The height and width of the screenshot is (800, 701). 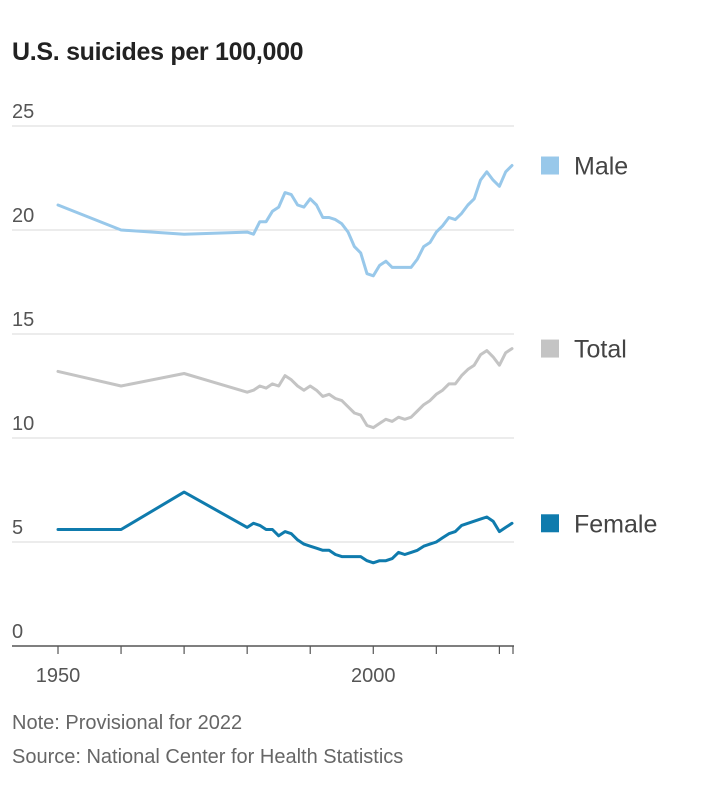 What do you see at coordinates (17, 528) in the screenshot?
I see `y-tick-label: 5` at bounding box center [17, 528].